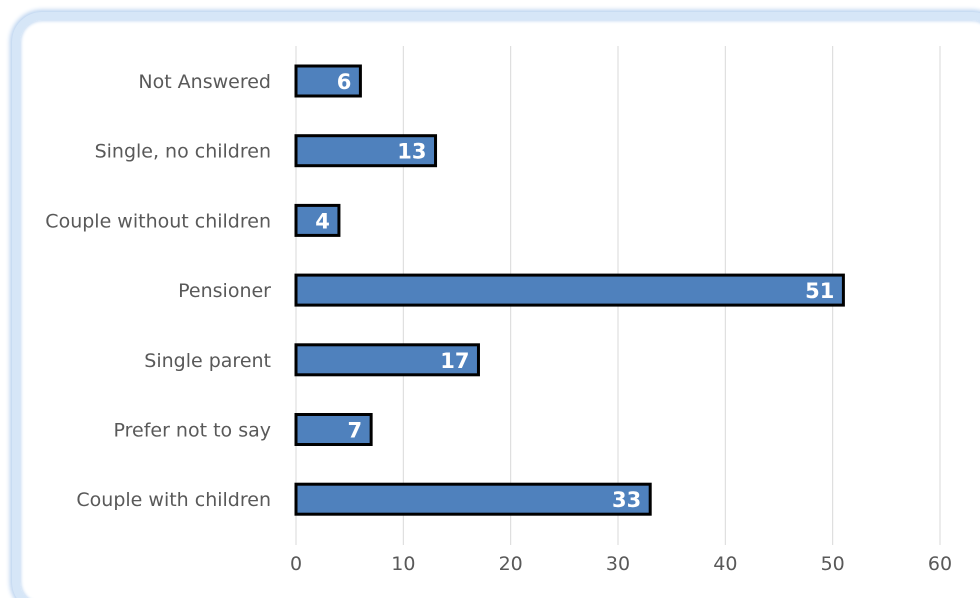  What do you see at coordinates (411, 152) in the screenshot?
I see `data-label: 13` at bounding box center [411, 152].